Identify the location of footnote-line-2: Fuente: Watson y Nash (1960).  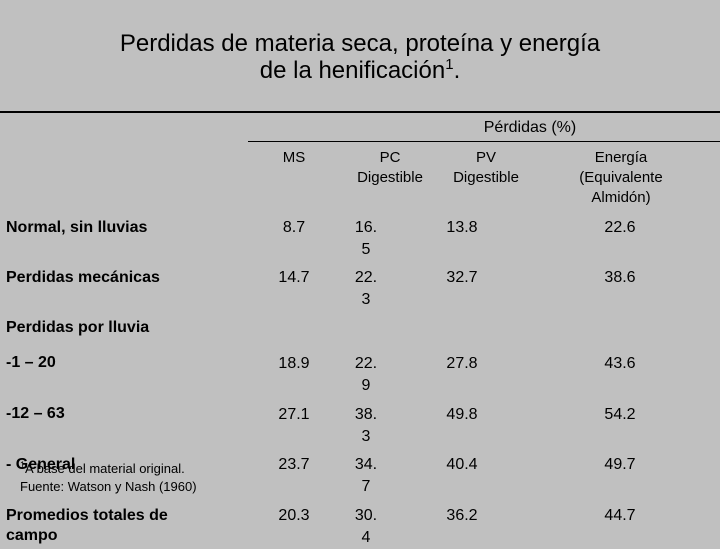
(108, 486).